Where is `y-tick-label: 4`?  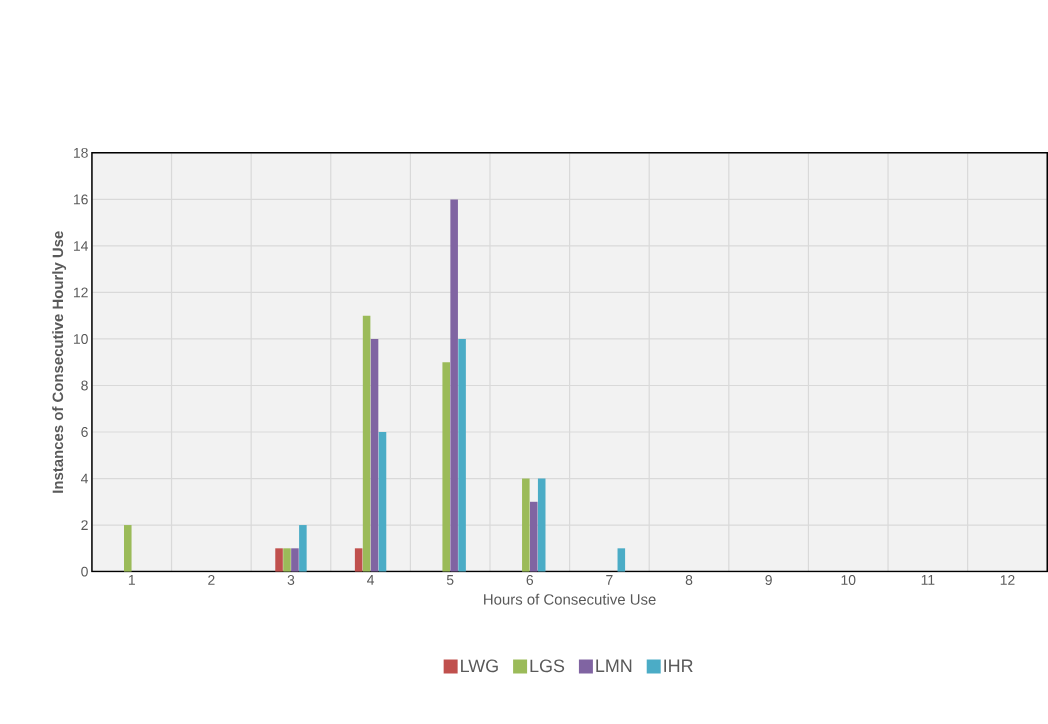 y-tick-label: 4 is located at coordinates (84, 478).